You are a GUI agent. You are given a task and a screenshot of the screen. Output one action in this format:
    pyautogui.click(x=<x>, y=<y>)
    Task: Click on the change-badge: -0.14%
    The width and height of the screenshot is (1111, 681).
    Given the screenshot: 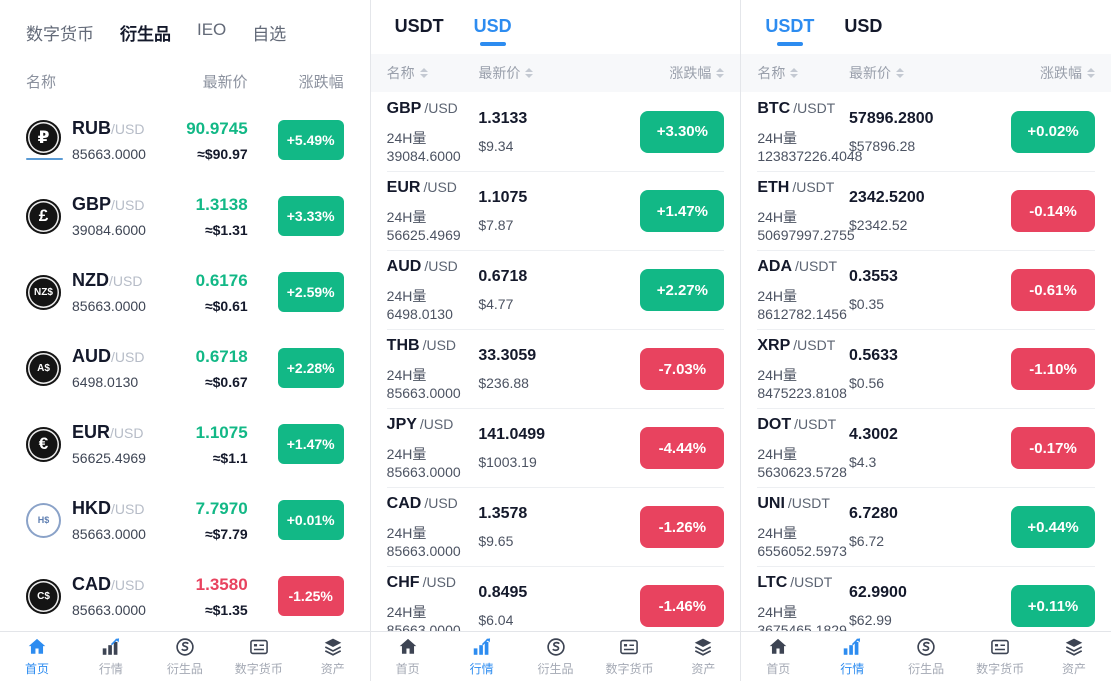 What is the action you would take?
    pyautogui.click(x=1053, y=211)
    